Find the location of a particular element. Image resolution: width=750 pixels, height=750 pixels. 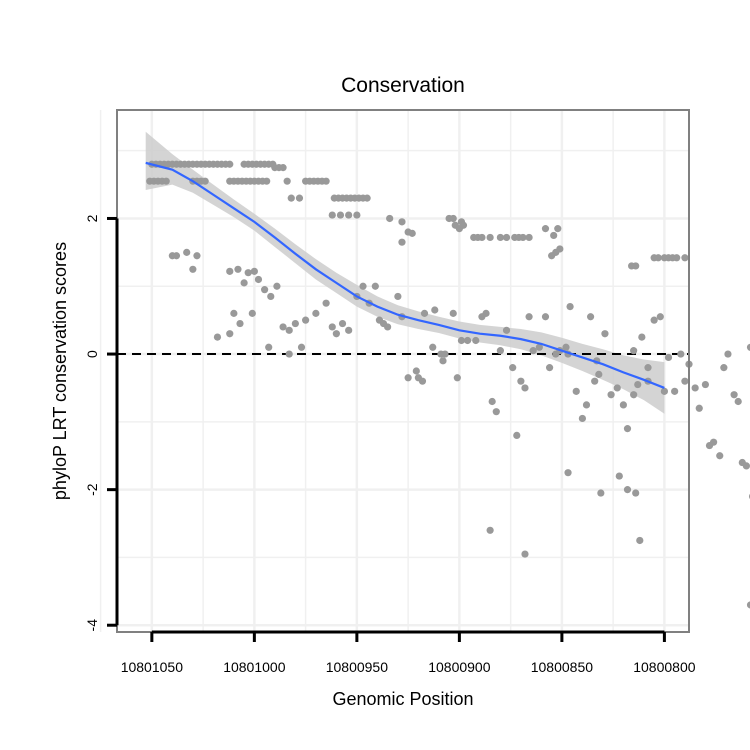

y-tick-label: -4 is located at coordinates (92, 625).